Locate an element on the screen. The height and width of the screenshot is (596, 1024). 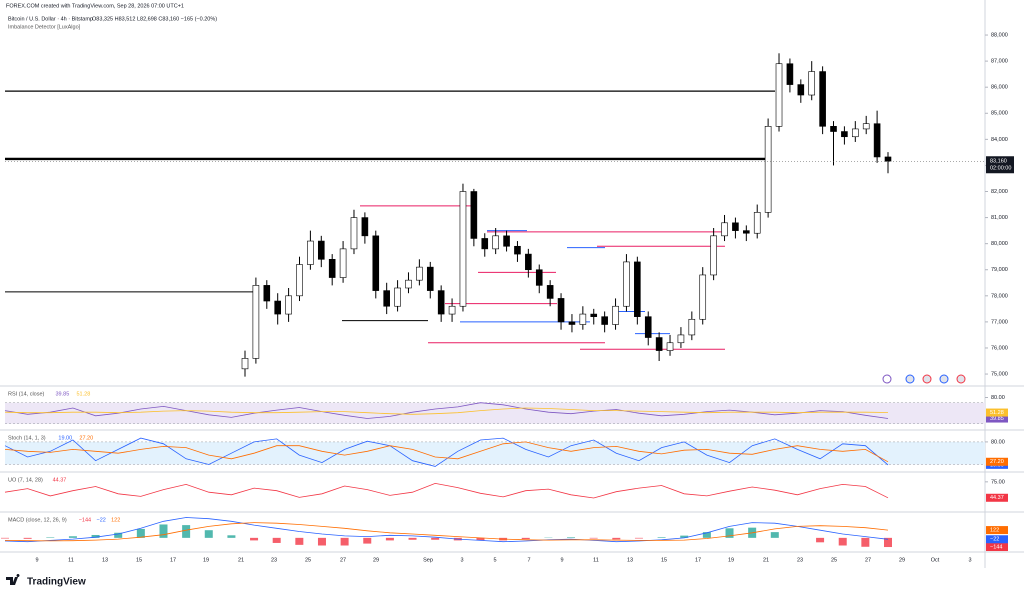
y-tick-label: 75.00 is located at coordinates (998, 482).